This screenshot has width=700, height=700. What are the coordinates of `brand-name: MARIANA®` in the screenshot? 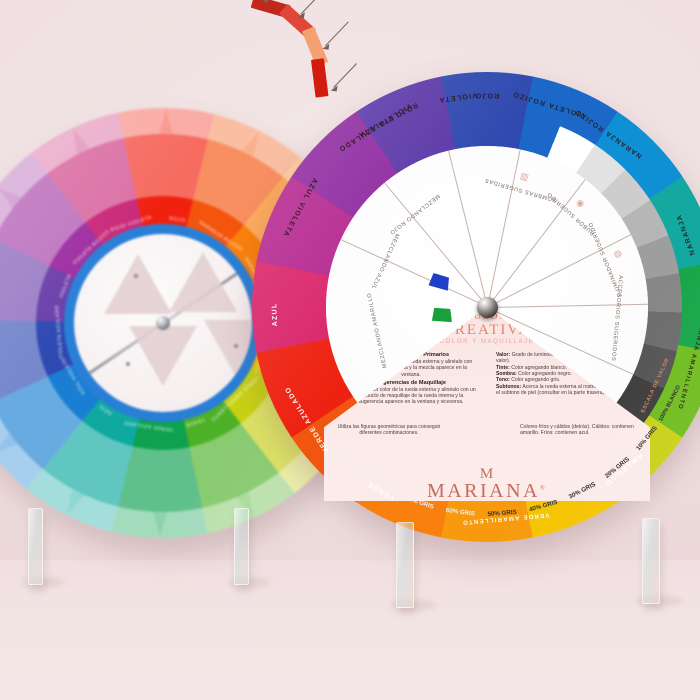 It's located at (487, 491).